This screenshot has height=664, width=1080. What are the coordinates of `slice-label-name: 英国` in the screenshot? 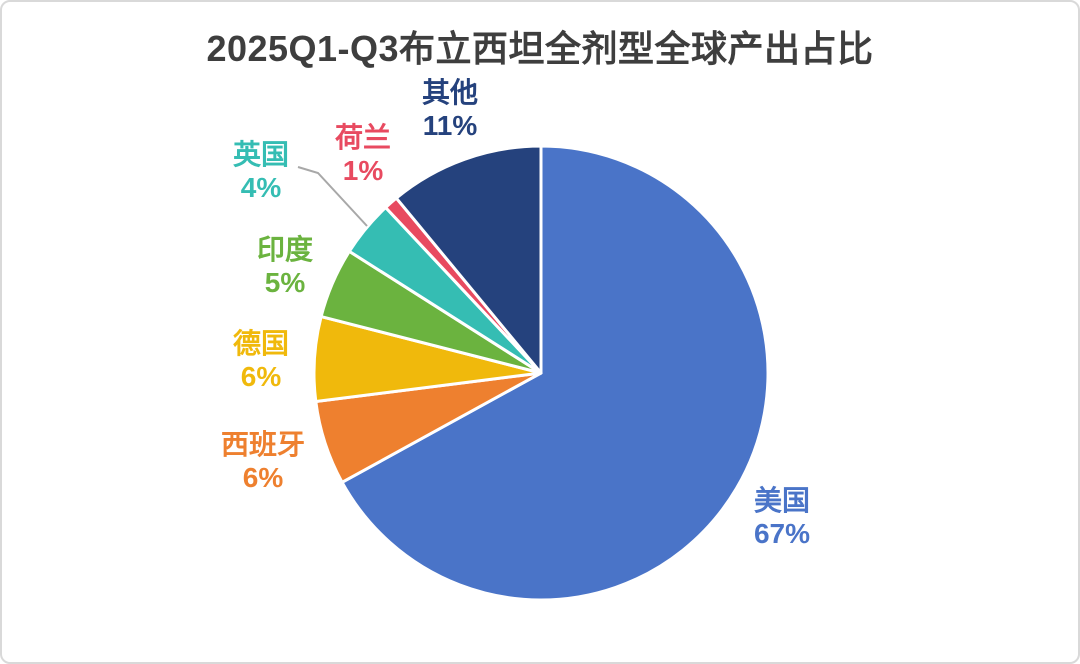 It's located at (261, 154).